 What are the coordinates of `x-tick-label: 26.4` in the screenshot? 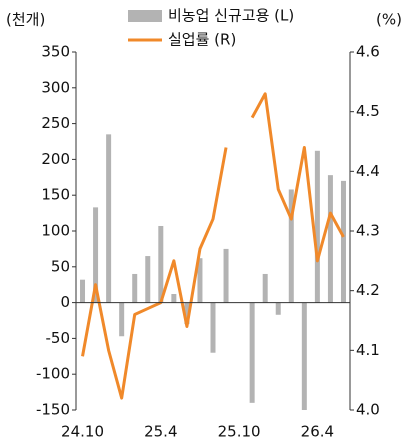 It's located at (317, 432).